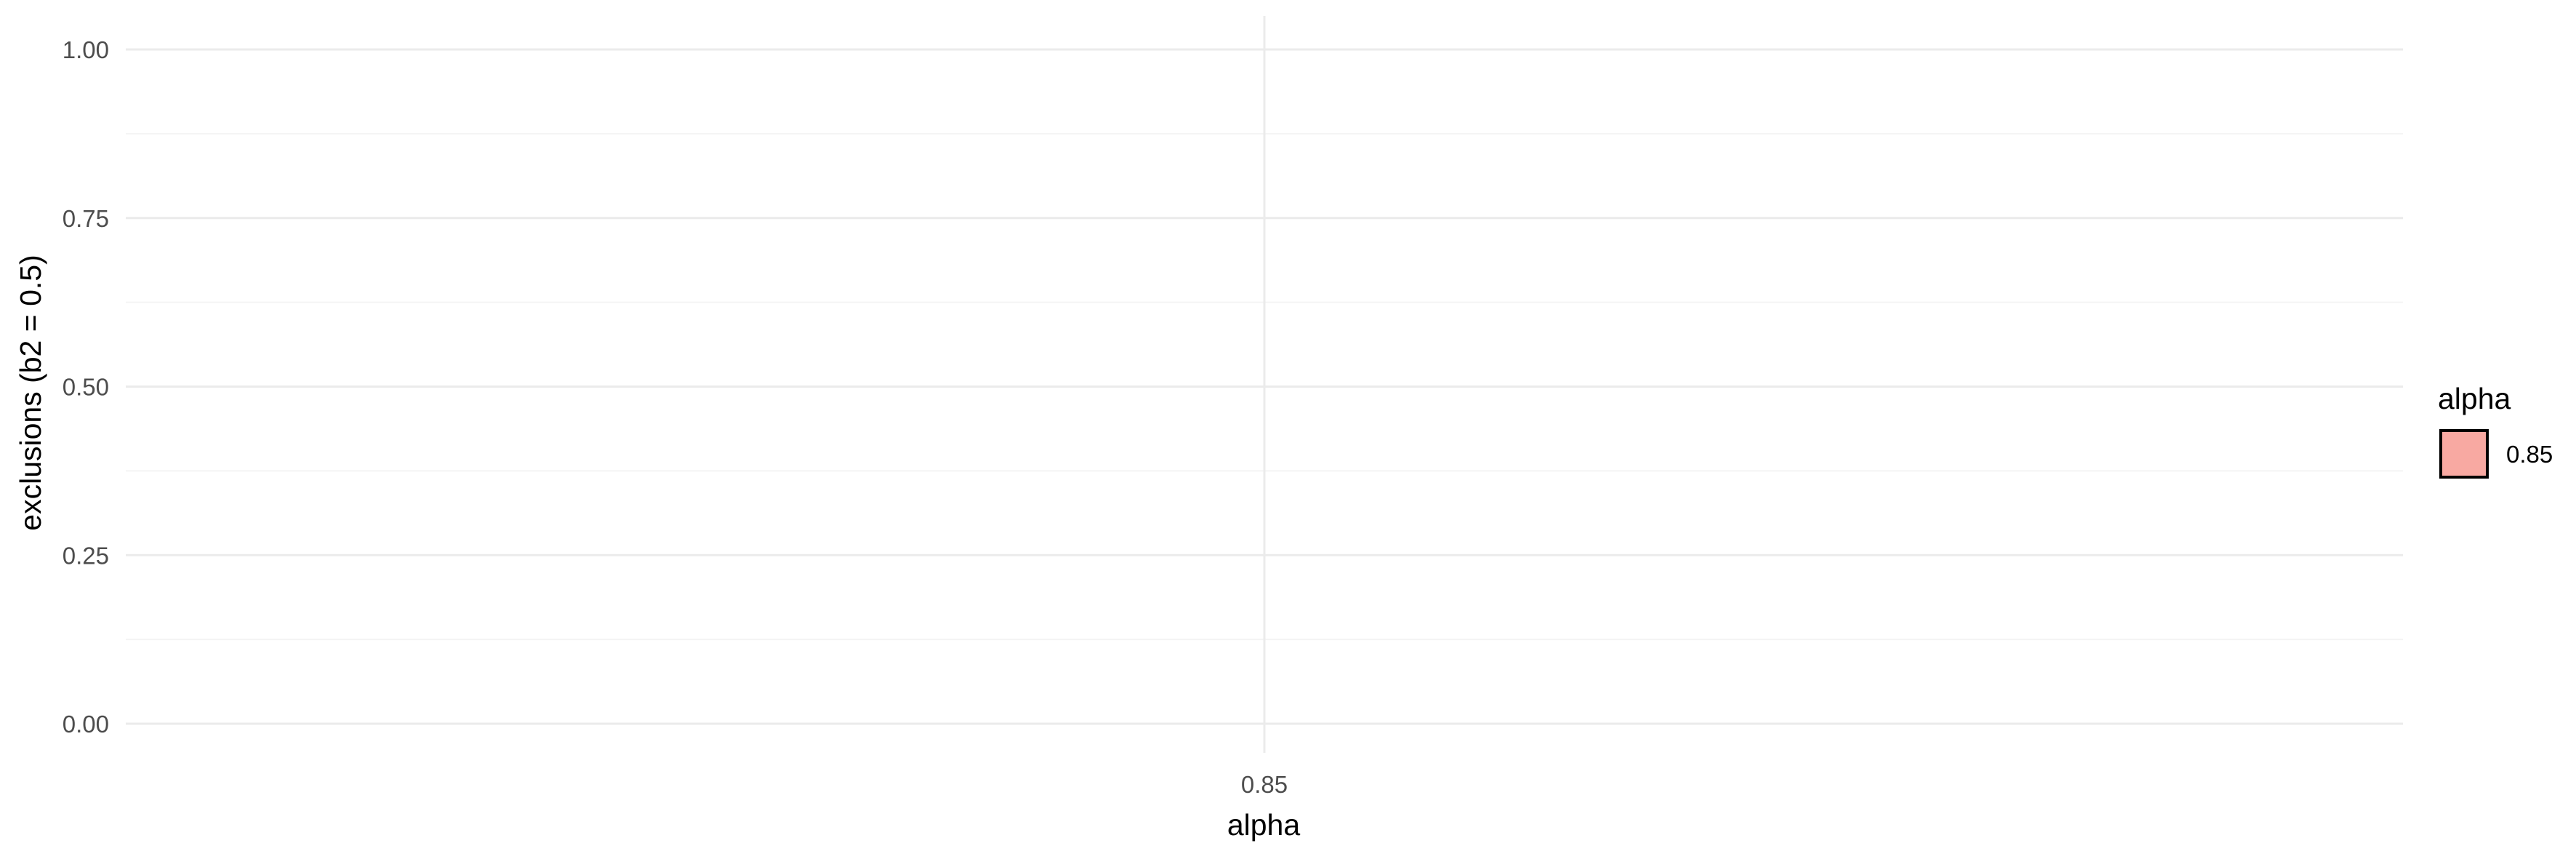  Describe the element at coordinates (2464, 454) in the screenshot. I see `legend-key-0.85` at that location.